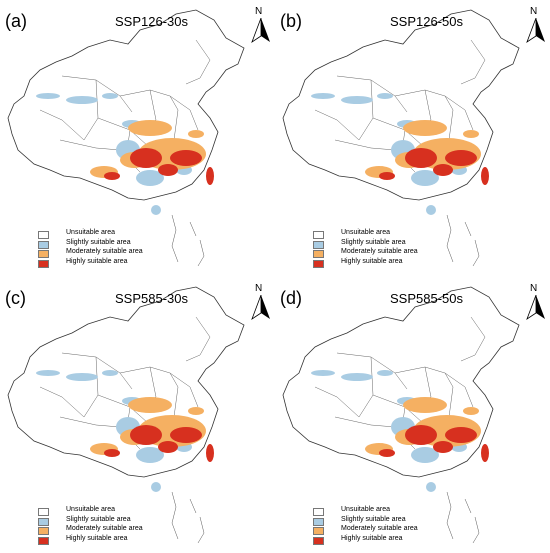 This screenshot has width=550, height=553. Describe the element at coordinates (426, 21) in the screenshot. I see `panel-title: SSP126-50s` at that location.